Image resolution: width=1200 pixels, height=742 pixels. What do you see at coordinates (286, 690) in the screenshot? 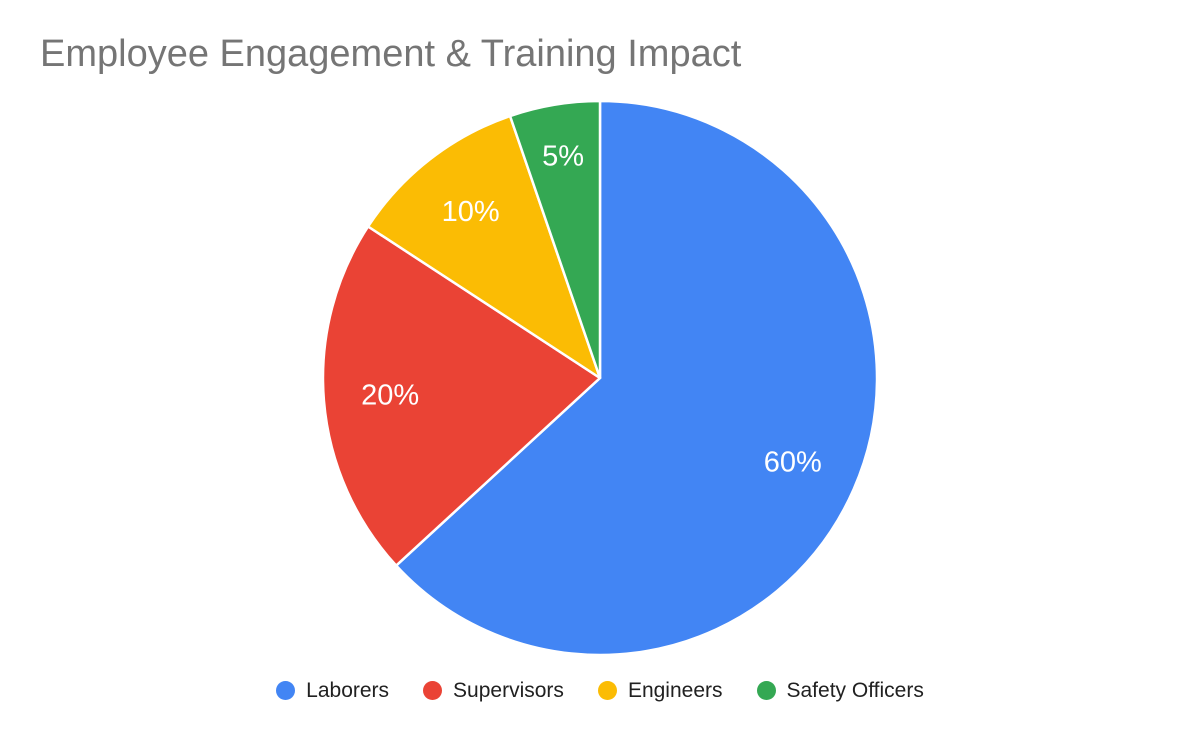
I see `legend-swatch-laborers` at bounding box center [286, 690].